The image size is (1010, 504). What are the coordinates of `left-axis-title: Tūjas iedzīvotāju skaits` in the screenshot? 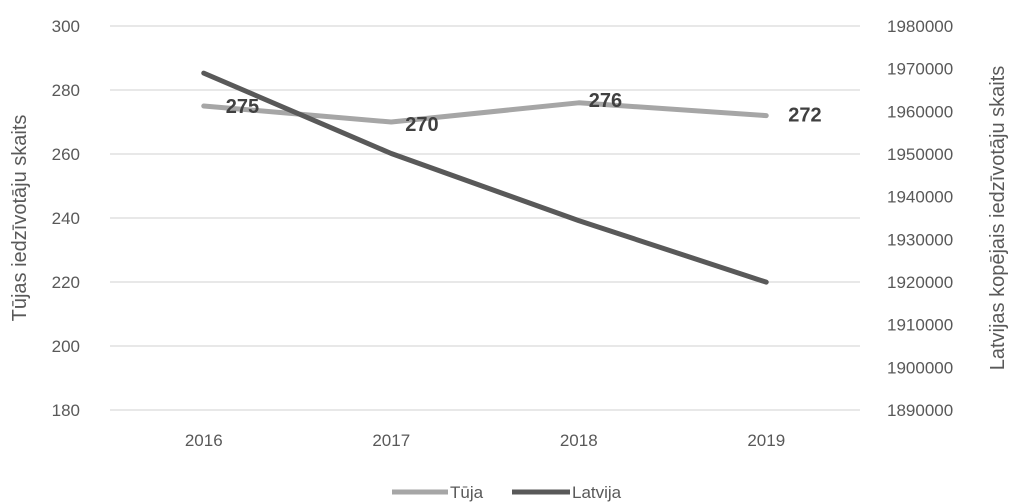 It's located at (20, 218).